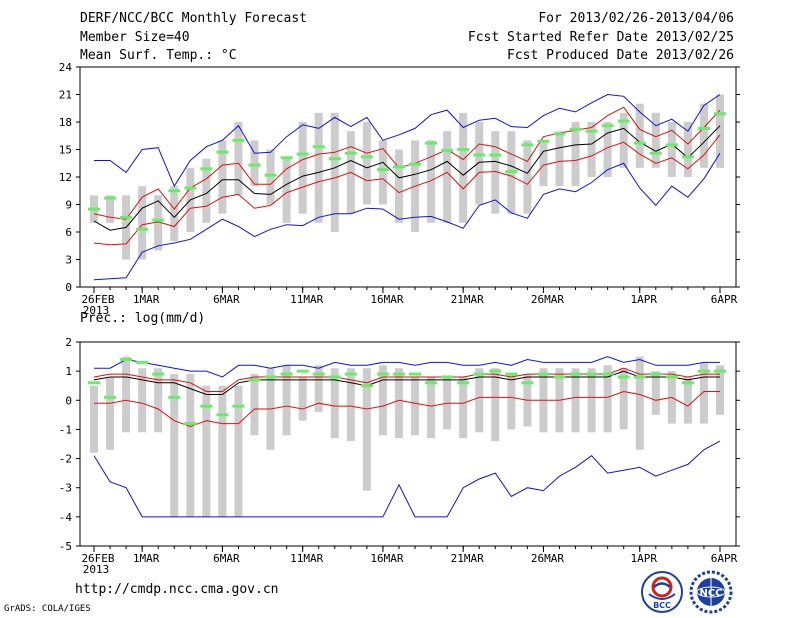  What do you see at coordinates (66, 67) in the screenshot?
I see `y-tick-label: 24` at bounding box center [66, 67].